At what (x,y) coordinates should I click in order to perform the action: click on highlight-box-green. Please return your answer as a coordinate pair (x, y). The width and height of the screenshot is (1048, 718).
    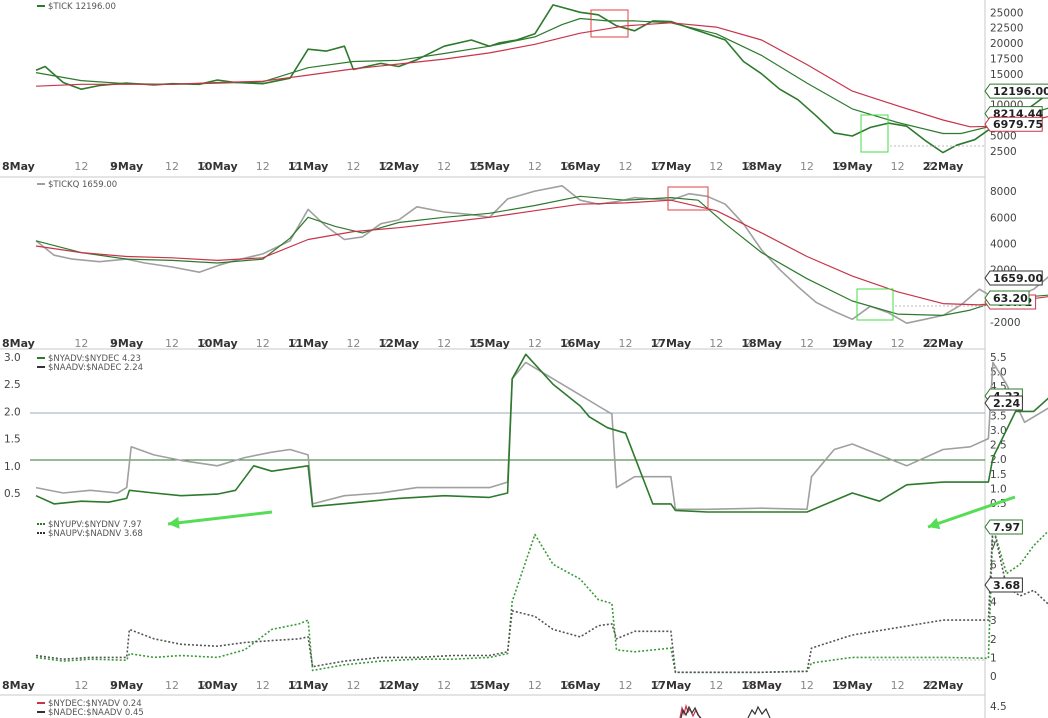
    Looking at the image, I should click on (874, 133).